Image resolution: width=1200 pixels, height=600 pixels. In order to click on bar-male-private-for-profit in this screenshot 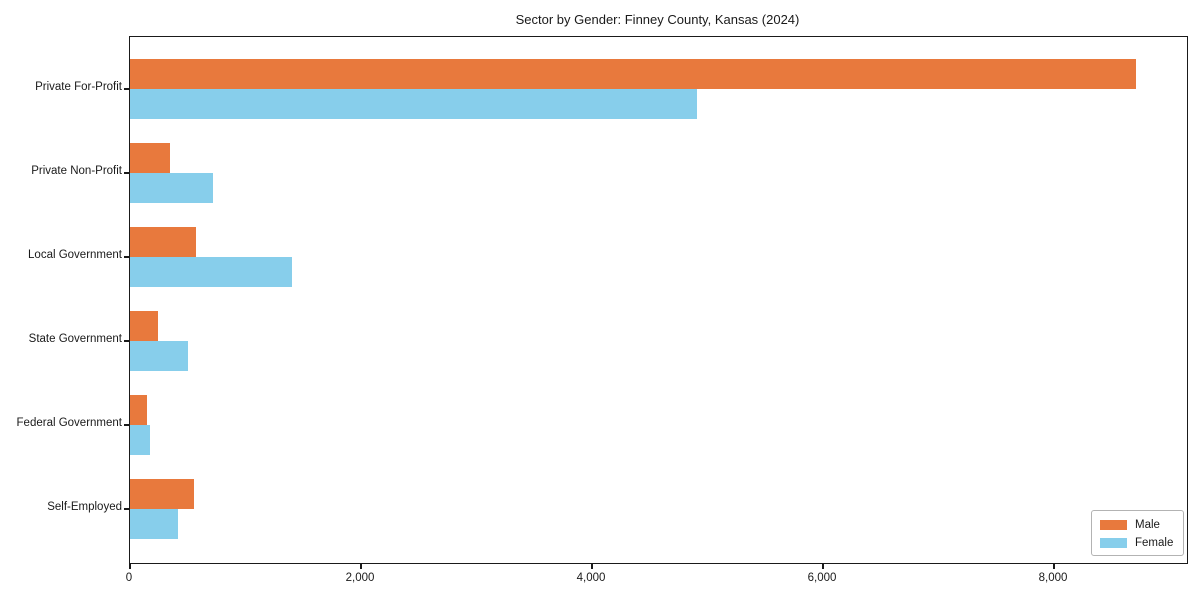, I will do `click(633, 74)`.